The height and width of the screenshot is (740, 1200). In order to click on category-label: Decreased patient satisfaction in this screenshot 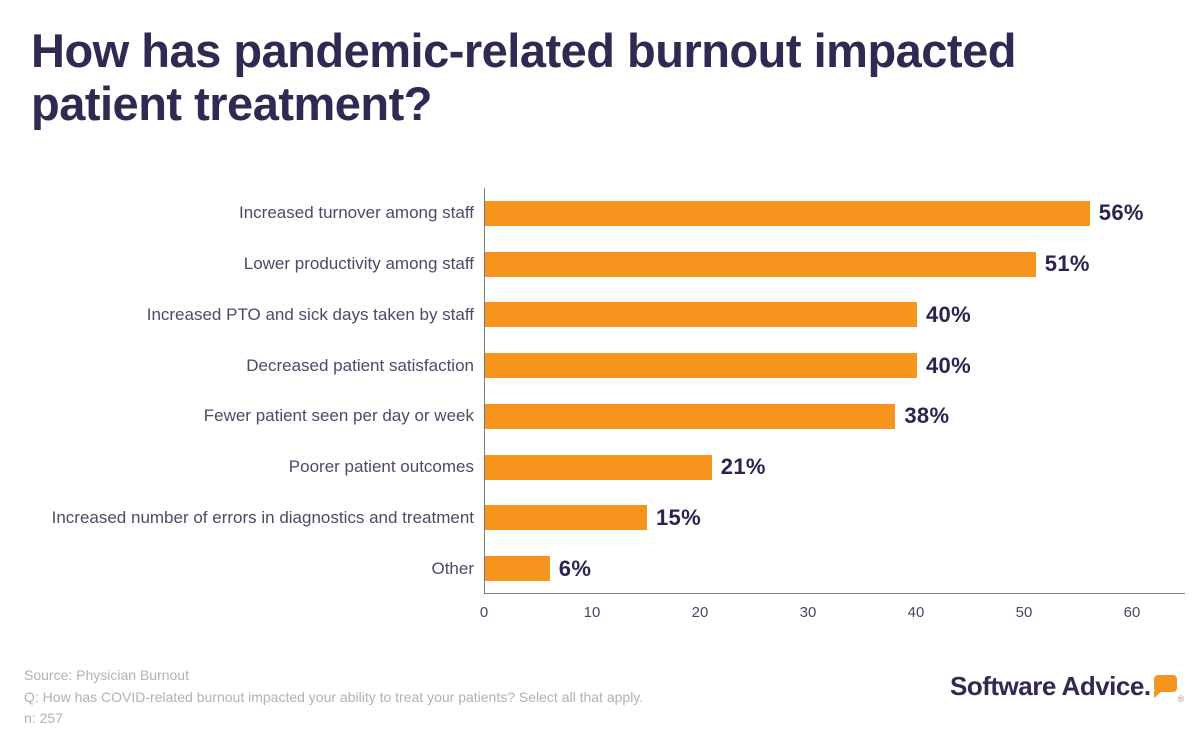, I will do `click(360, 365)`.